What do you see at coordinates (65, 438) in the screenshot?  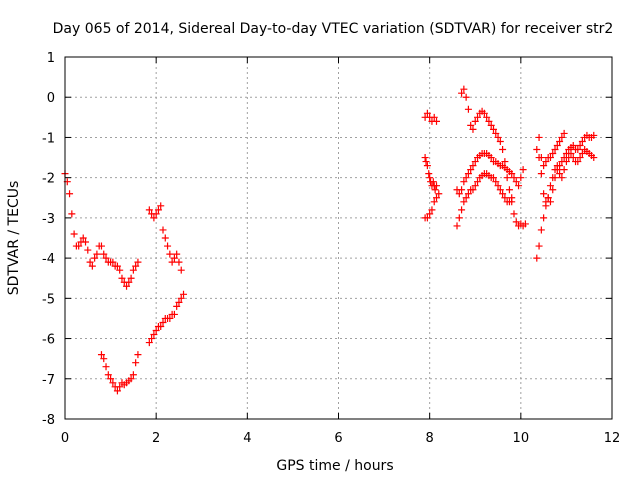 I see `x-tick-label: 0` at bounding box center [65, 438].